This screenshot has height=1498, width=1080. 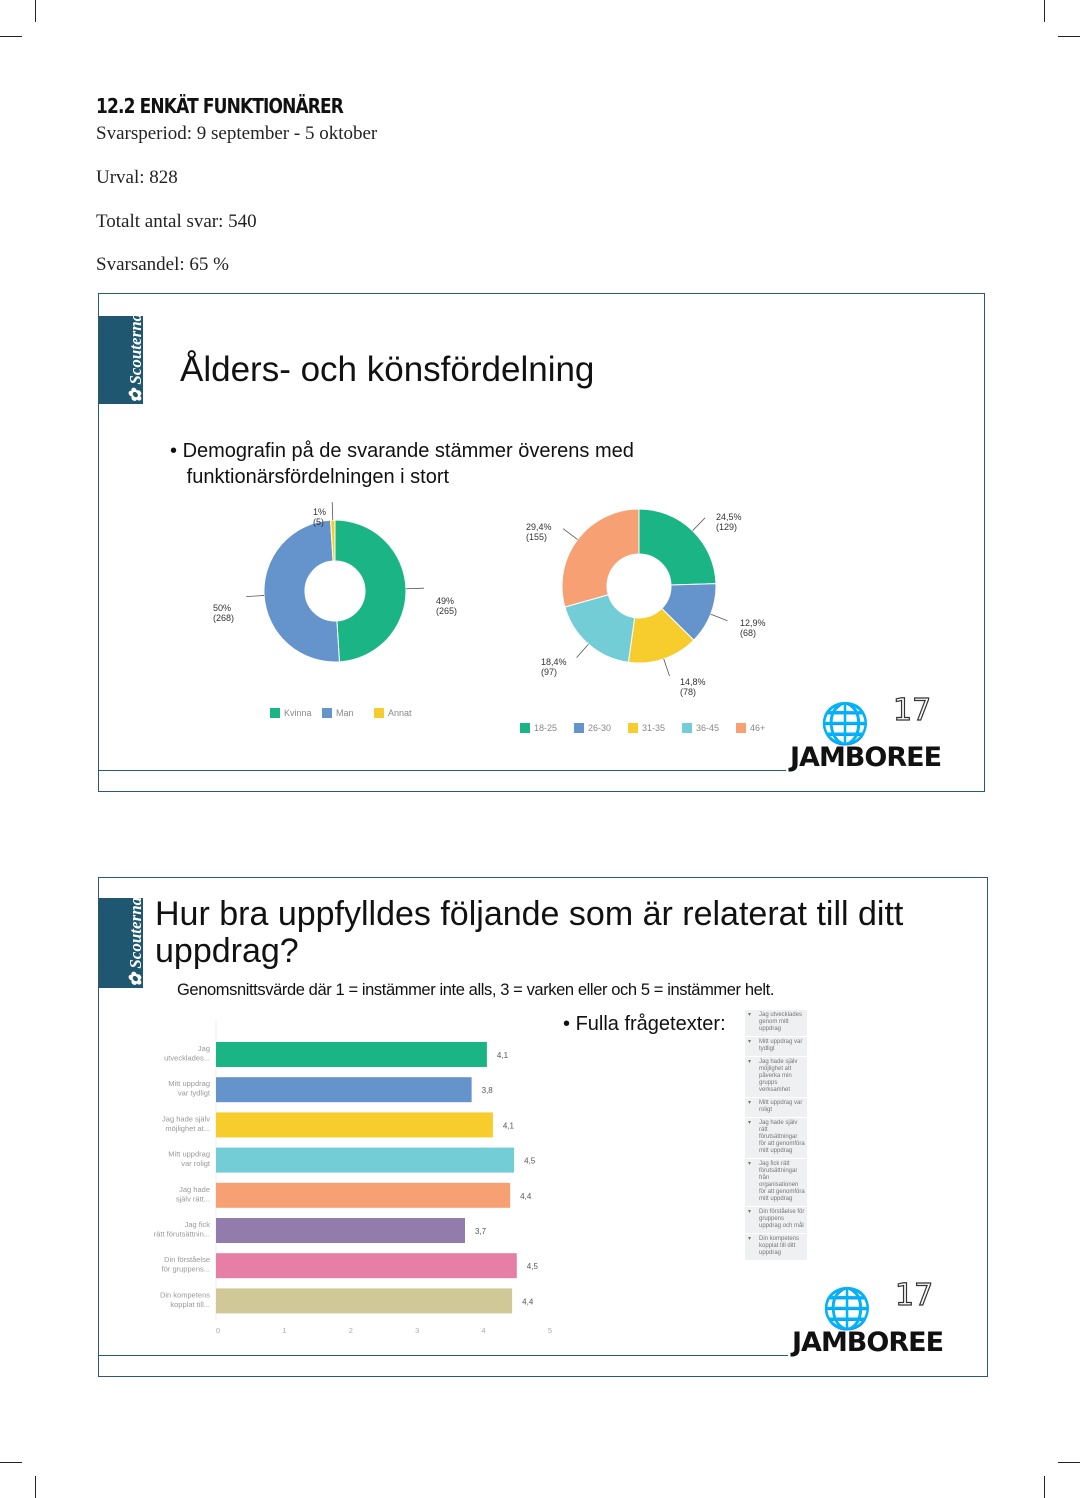 I want to click on x-tick-label: 4, so click(x=484, y=1330).